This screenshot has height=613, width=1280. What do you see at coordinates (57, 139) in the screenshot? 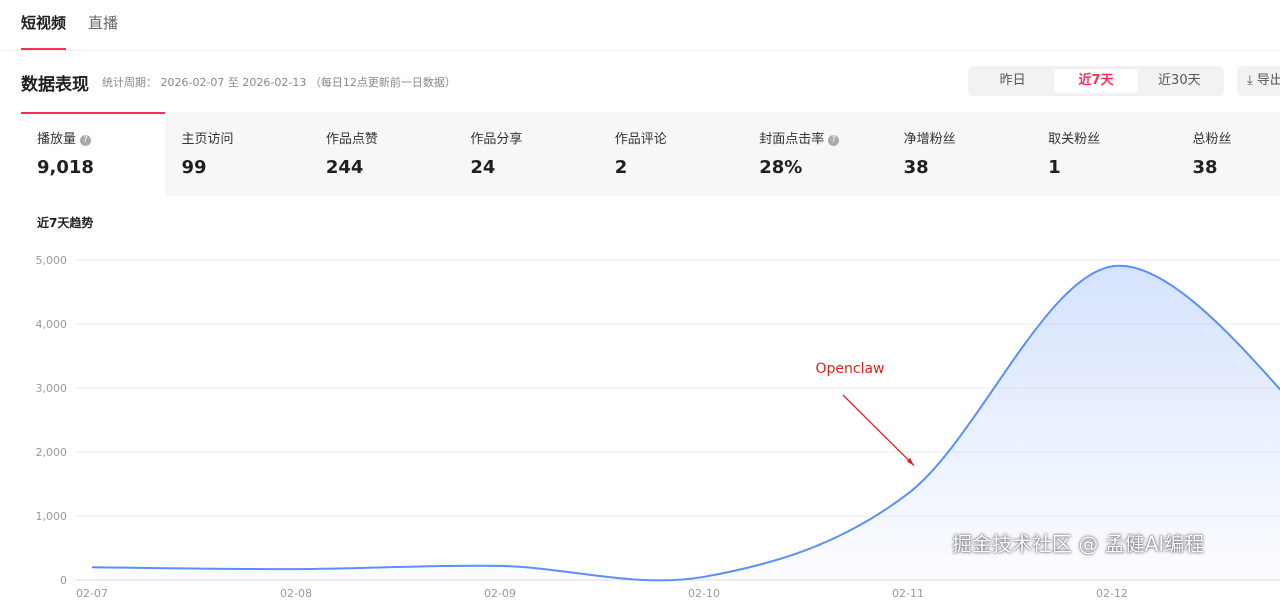
I see `metric-label-text: 播放量` at bounding box center [57, 139].